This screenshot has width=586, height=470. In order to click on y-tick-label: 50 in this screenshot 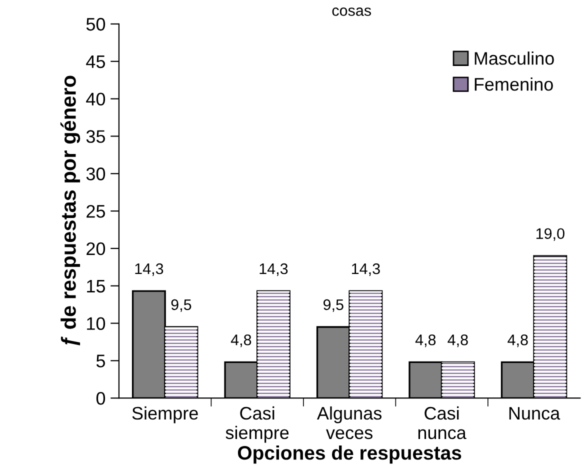, I will do `click(96, 24)`.